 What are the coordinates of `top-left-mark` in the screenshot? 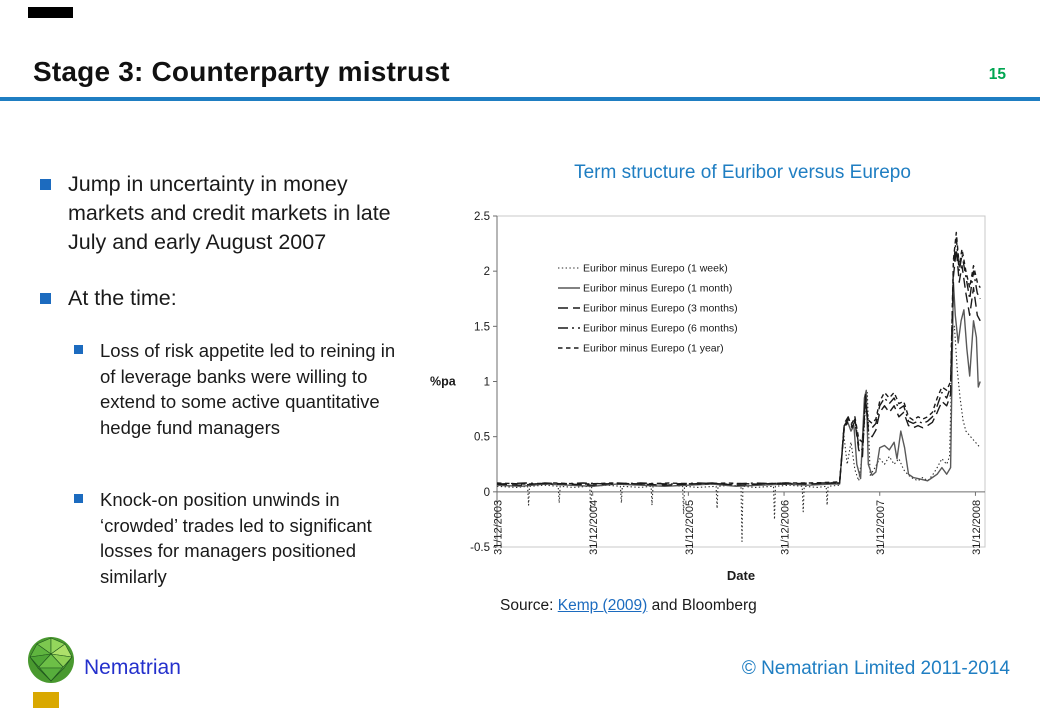 It's located at (50, 12).